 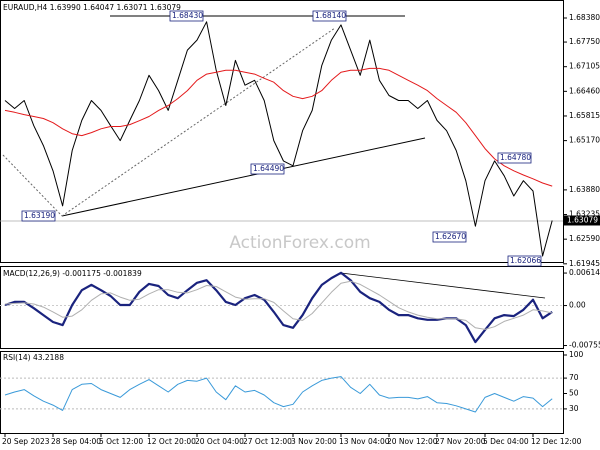 I want to click on y-tick-label: 1.67750, so click(x=584, y=41).